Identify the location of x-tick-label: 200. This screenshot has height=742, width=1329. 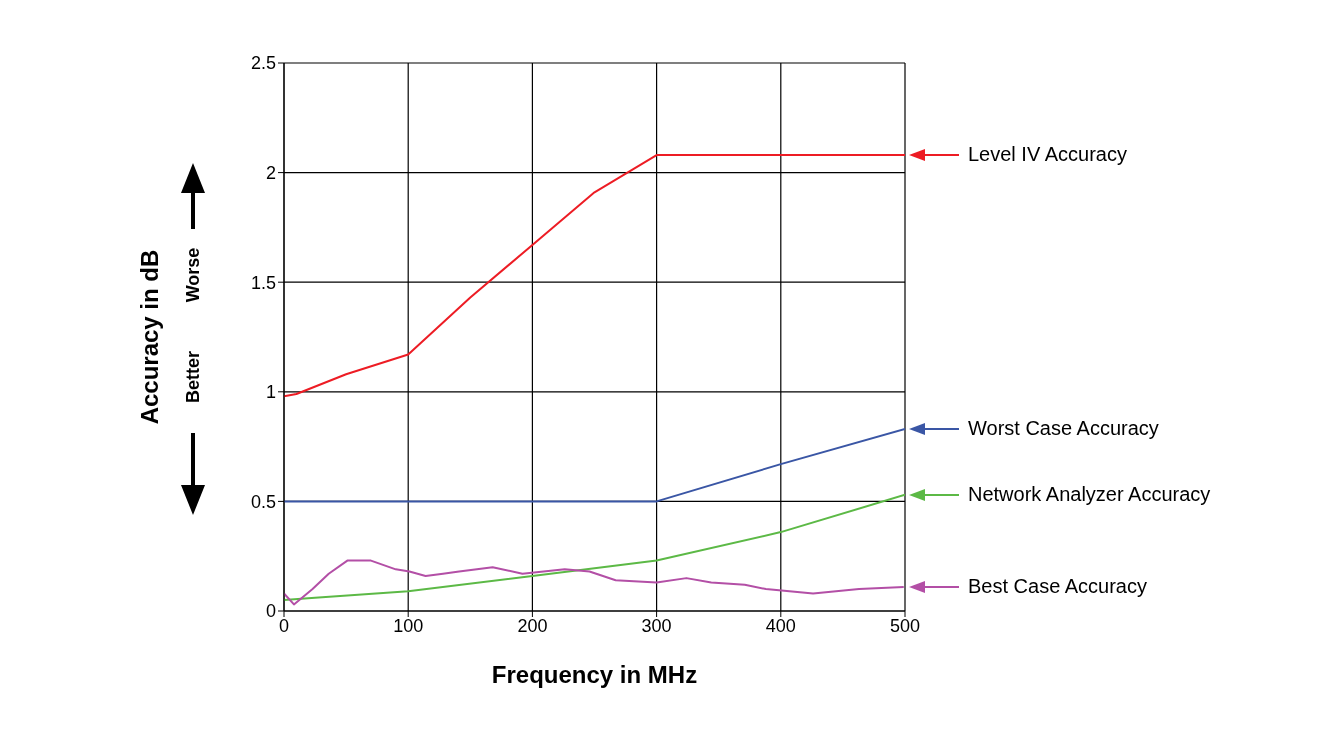
(532, 625).